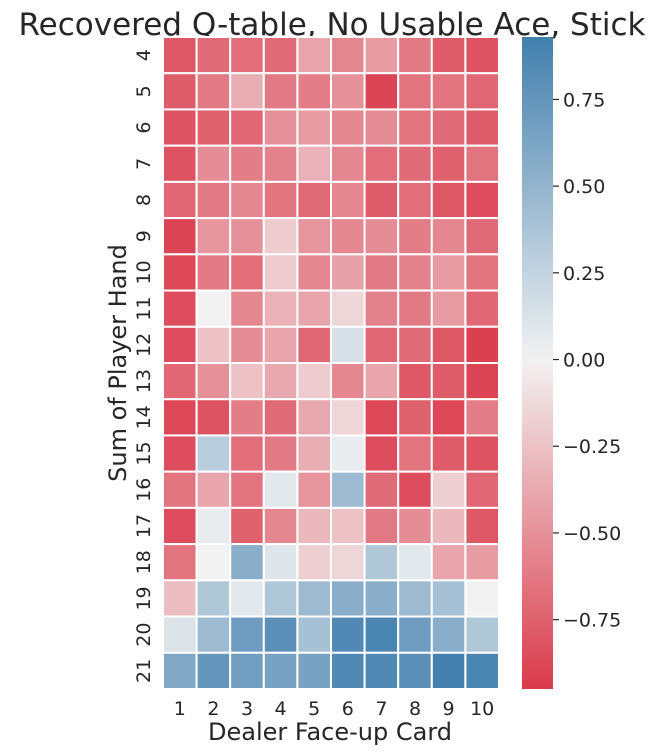 The height and width of the screenshot is (753, 662). What do you see at coordinates (334, 709) in the screenshot?
I see `x-tick-labels: 1 2 3 4 5 6 7 8 9 10` at bounding box center [334, 709].